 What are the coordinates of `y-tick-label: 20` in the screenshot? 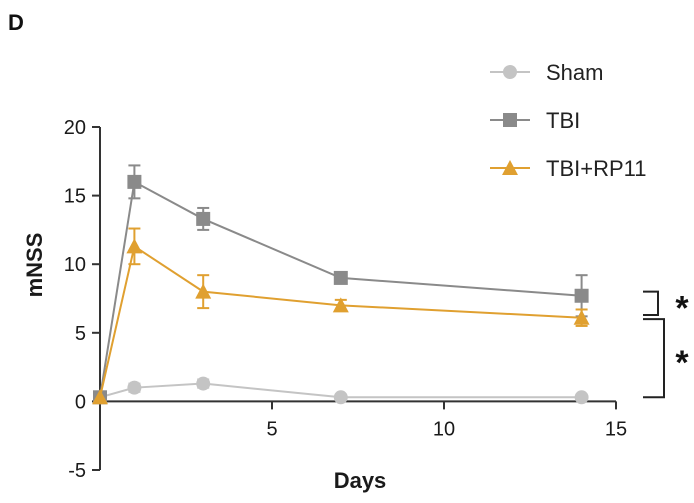 It's located at (75, 128).